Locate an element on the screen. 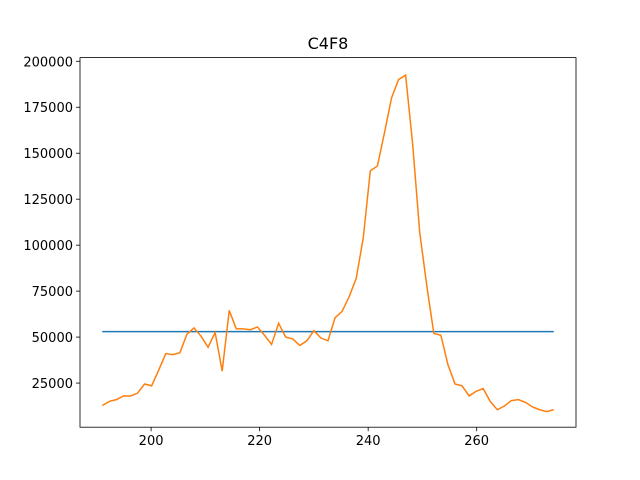  y-tick-label: 125000 is located at coordinates (48, 200).